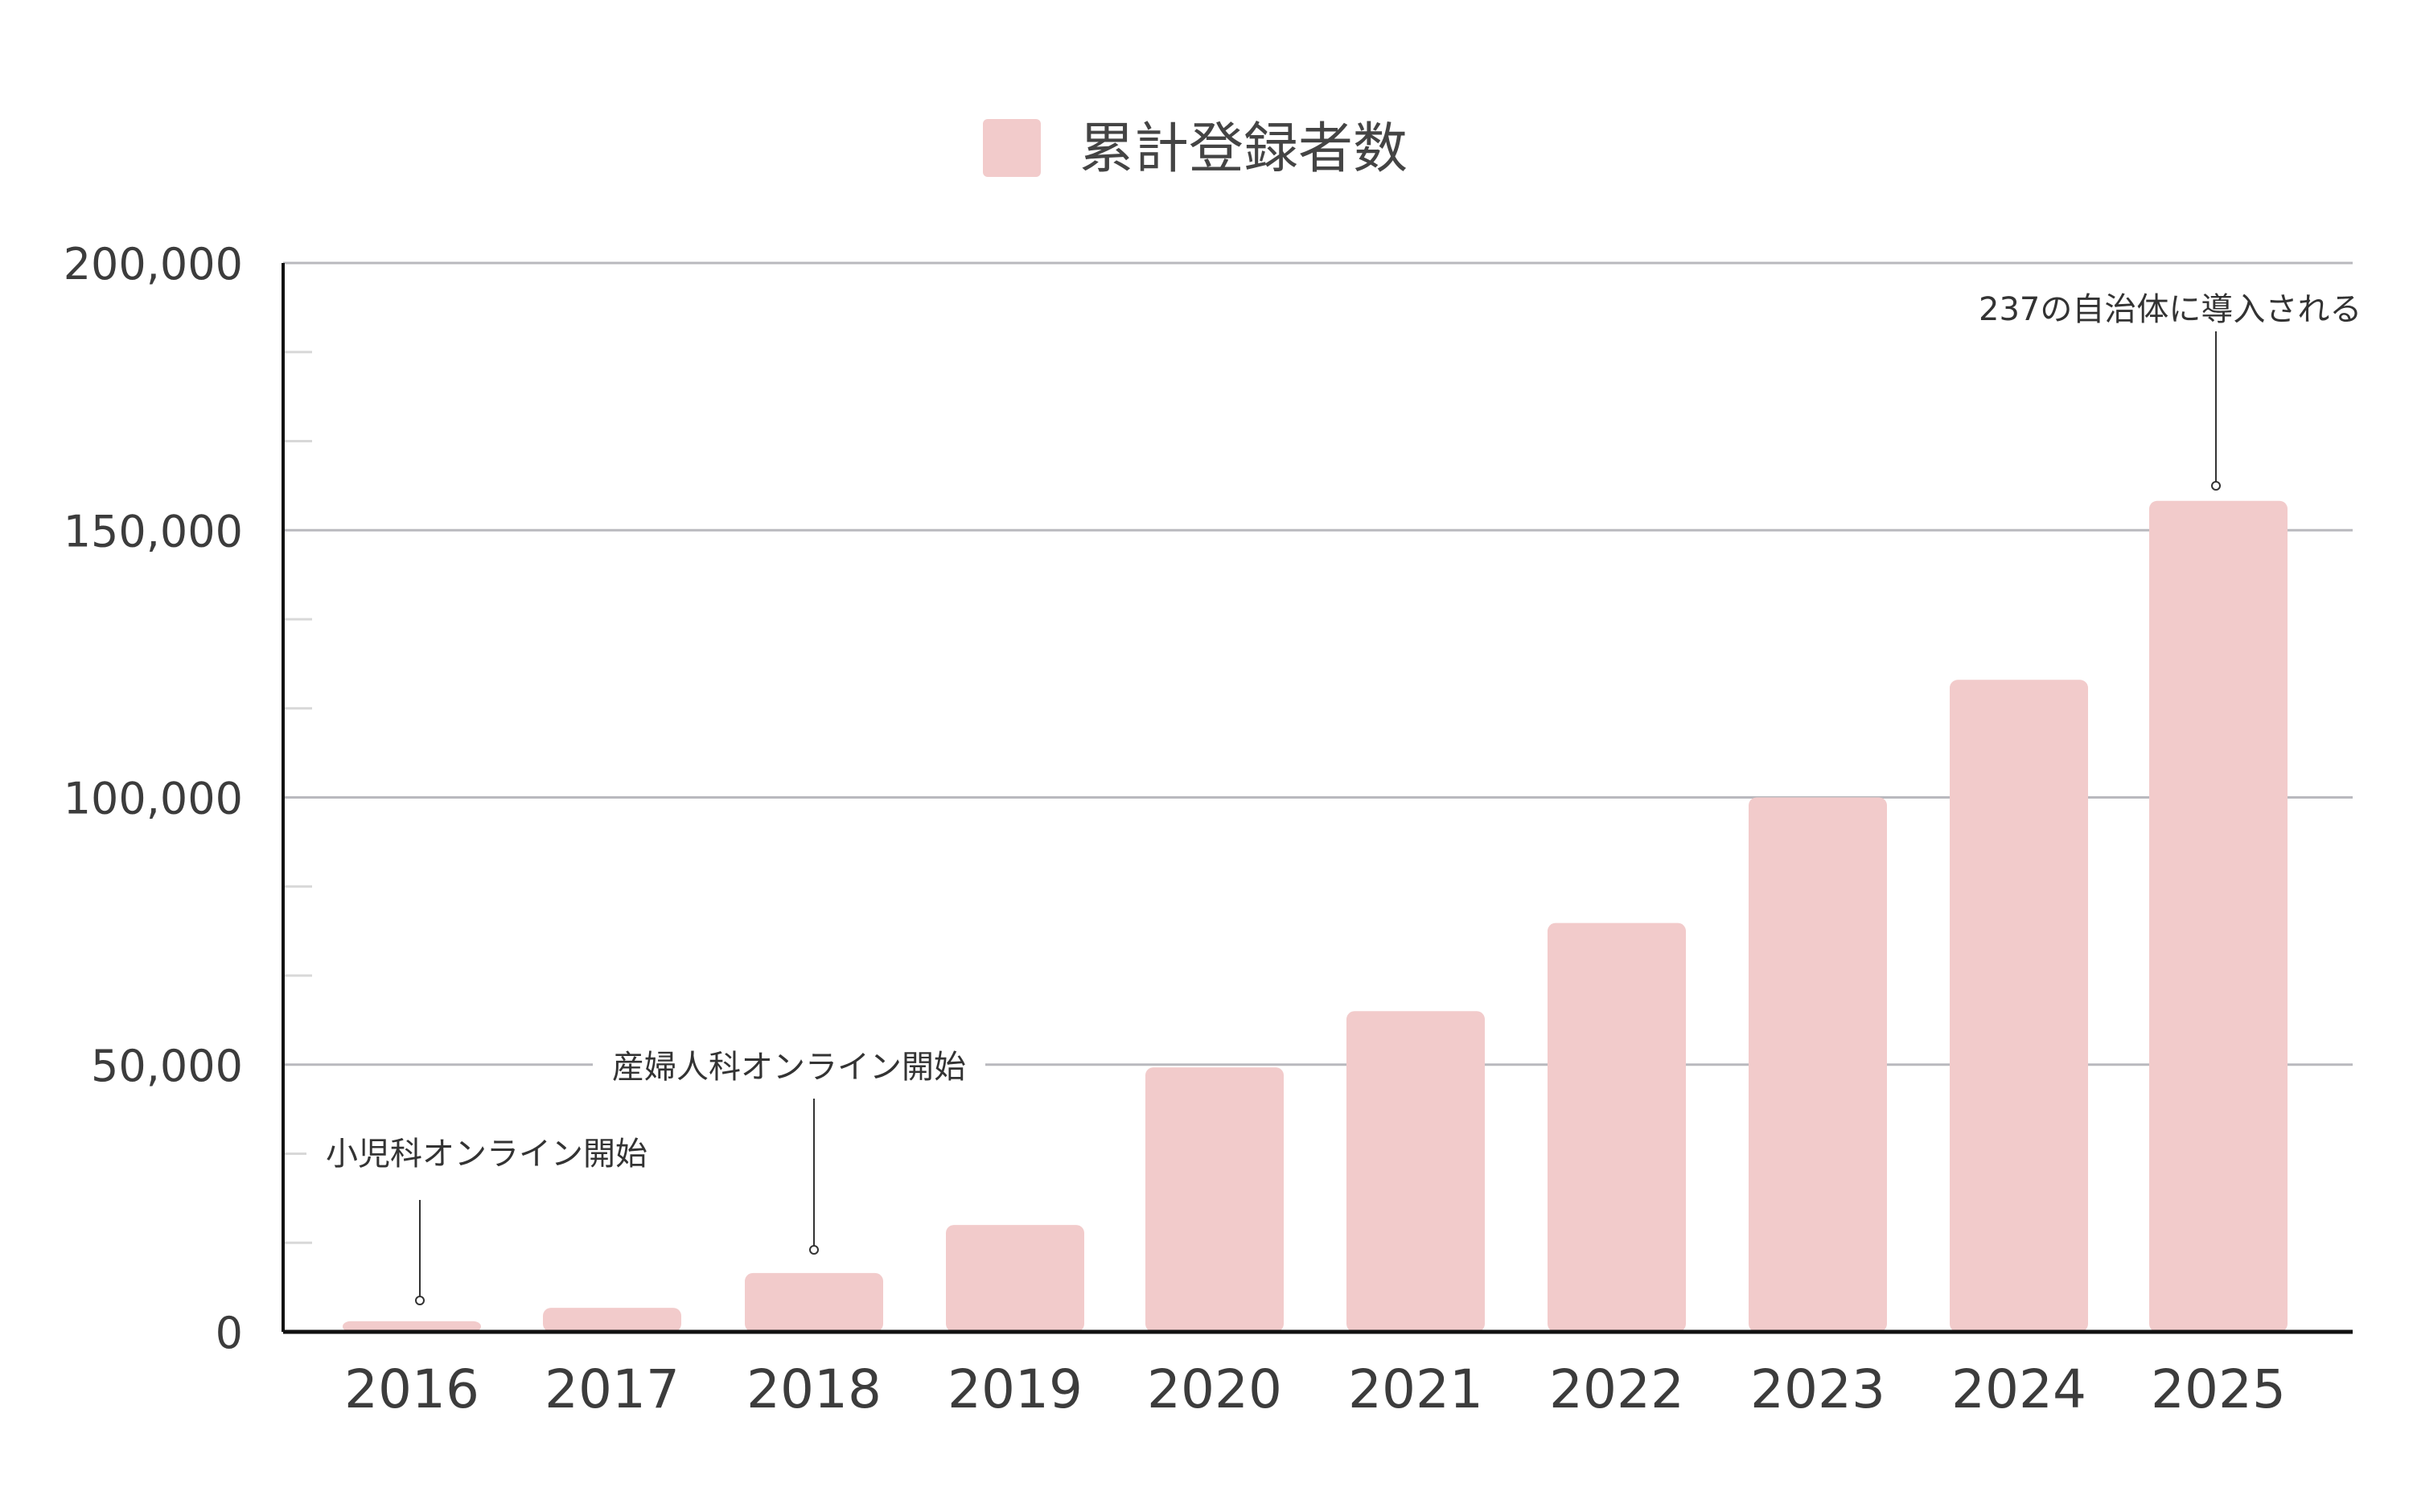 The image size is (2413, 1512). Describe the element at coordinates (1617, 1127) in the screenshot. I see `bar-2022` at that location.